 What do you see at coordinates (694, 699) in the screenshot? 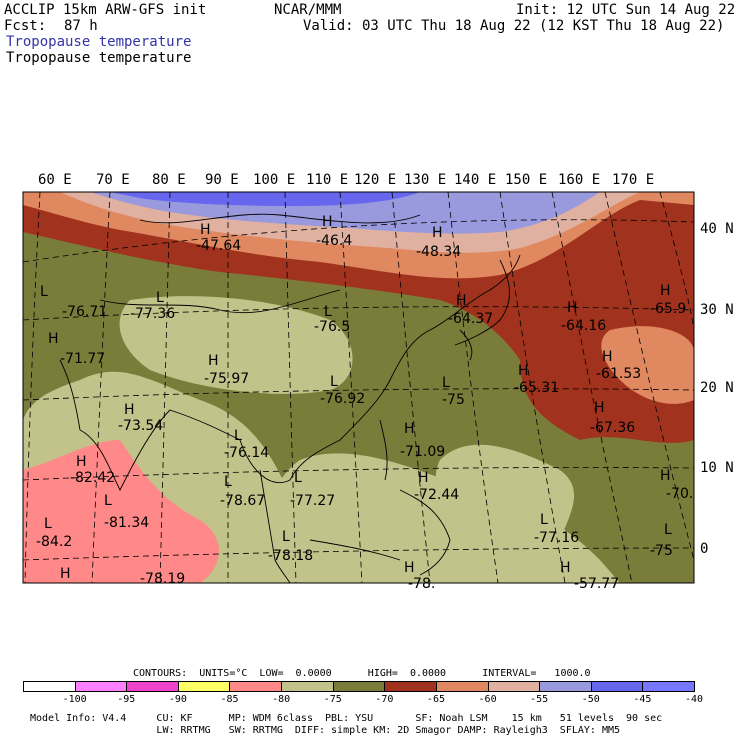
I see `colorbar-label: -40` at bounding box center [694, 699].